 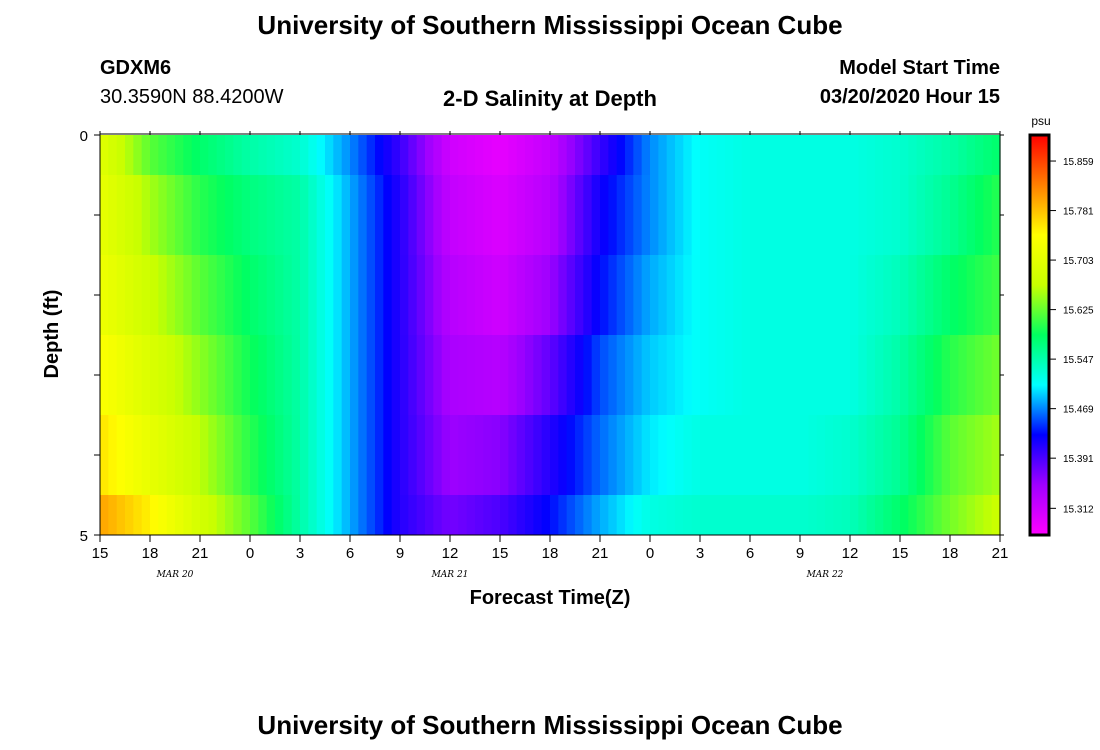 What do you see at coordinates (1078, 509) in the screenshot?
I see `colorbar-tick-label: 15.312` at bounding box center [1078, 509].